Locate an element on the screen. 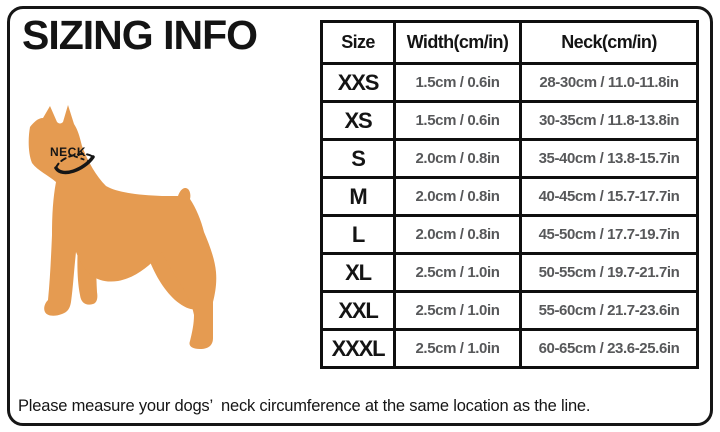 Image resolution: width=720 pixels, height=432 pixels. neck-value: 60-65cm / 23.6-25.6in is located at coordinates (609, 348).